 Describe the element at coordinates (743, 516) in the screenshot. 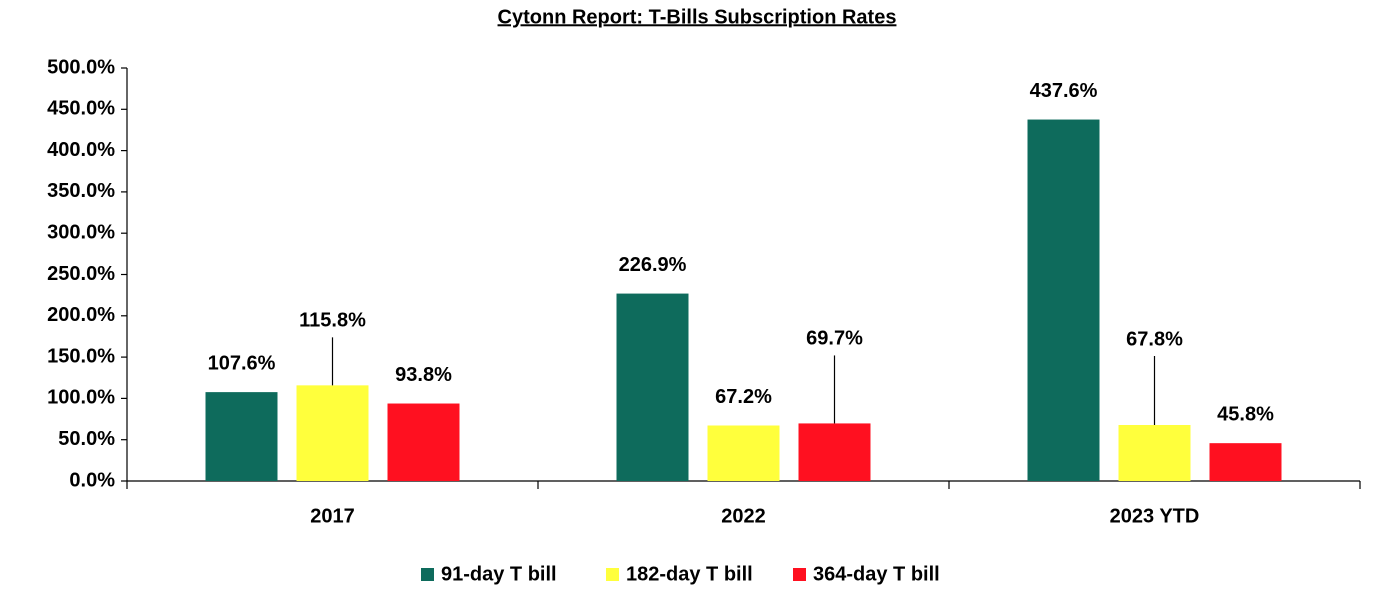

I see `x-tick-label: 2022` at that location.